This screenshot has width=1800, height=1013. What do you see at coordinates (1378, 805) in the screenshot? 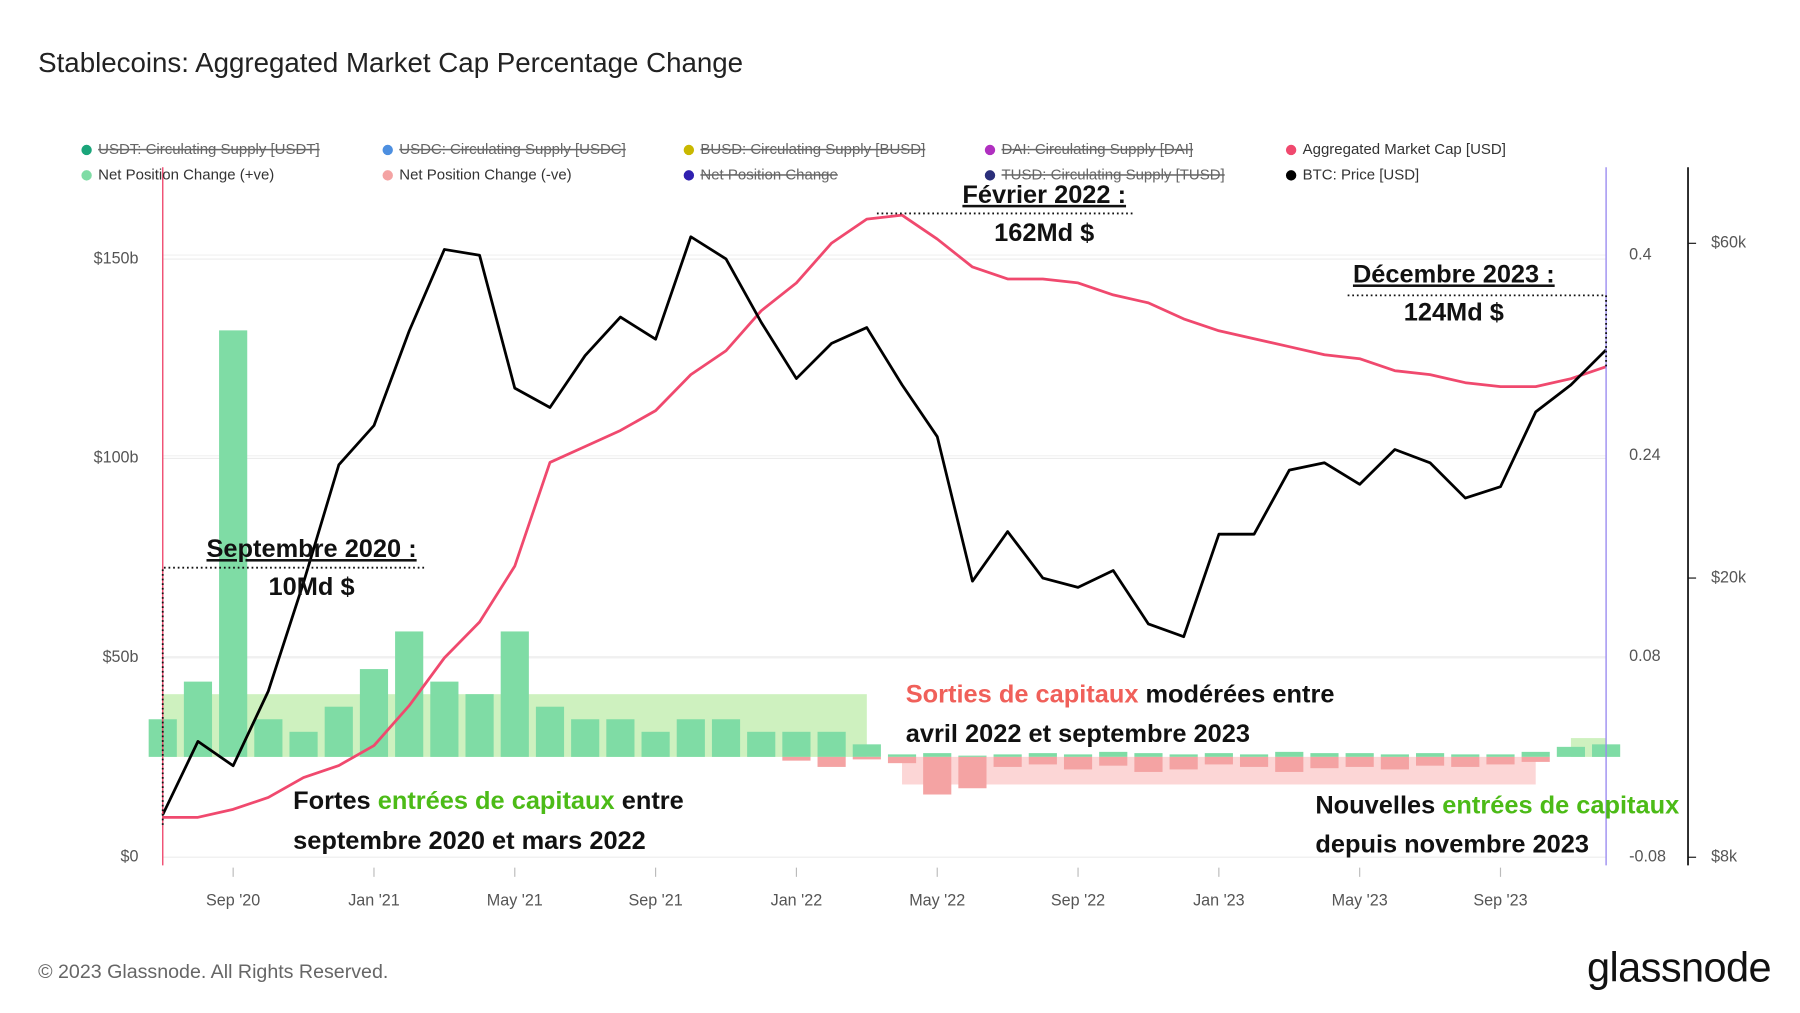
I see `note-text: Nouvelles` at bounding box center [1378, 805].